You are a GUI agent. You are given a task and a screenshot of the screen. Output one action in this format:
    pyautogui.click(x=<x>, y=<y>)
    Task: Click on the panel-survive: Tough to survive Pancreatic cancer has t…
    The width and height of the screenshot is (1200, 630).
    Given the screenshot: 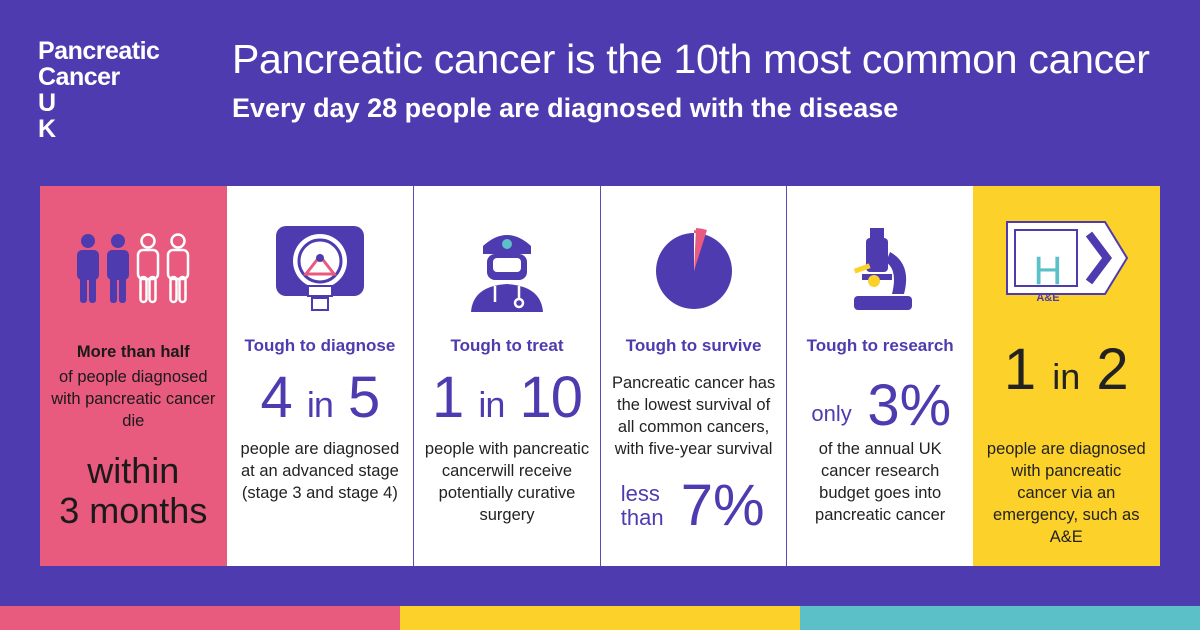 What is the action you would take?
    pyautogui.click(x=693, y=376)
    